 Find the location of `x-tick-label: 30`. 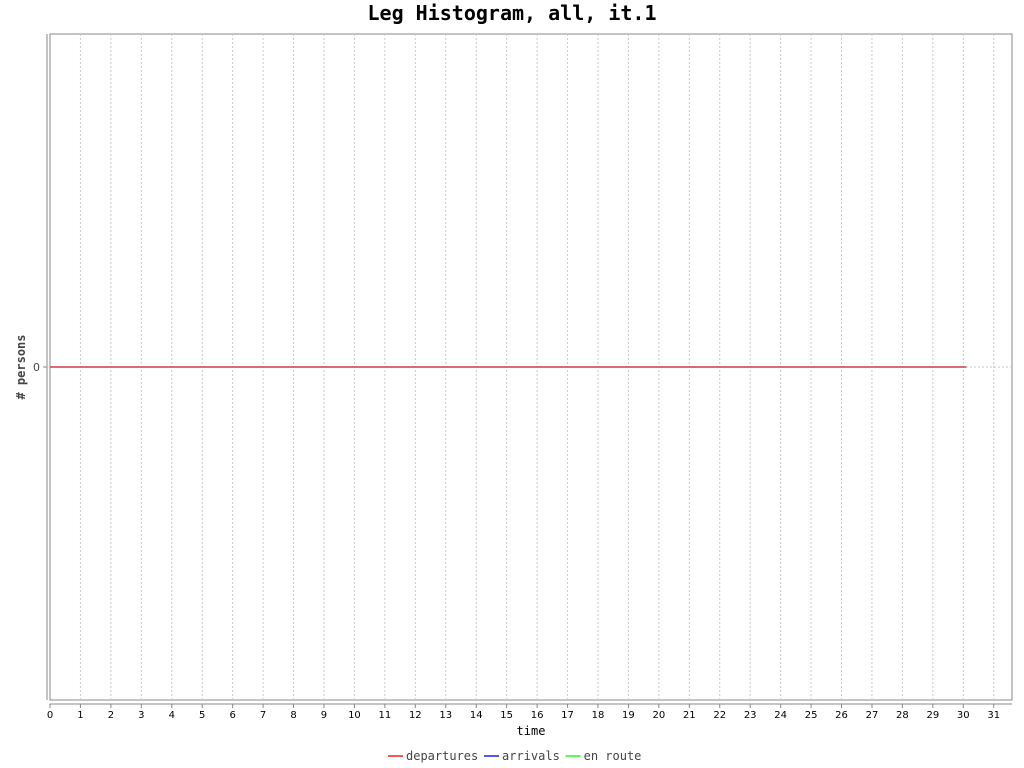

x-tick-label: 30 is located at coordinates (963, 715).